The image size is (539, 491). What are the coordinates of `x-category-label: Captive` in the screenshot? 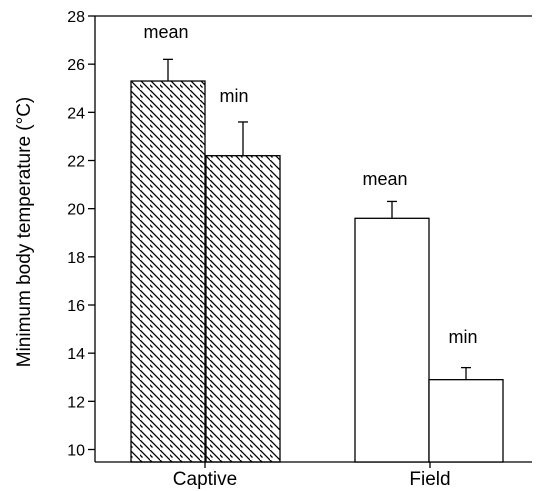 It's located at (205, 479).